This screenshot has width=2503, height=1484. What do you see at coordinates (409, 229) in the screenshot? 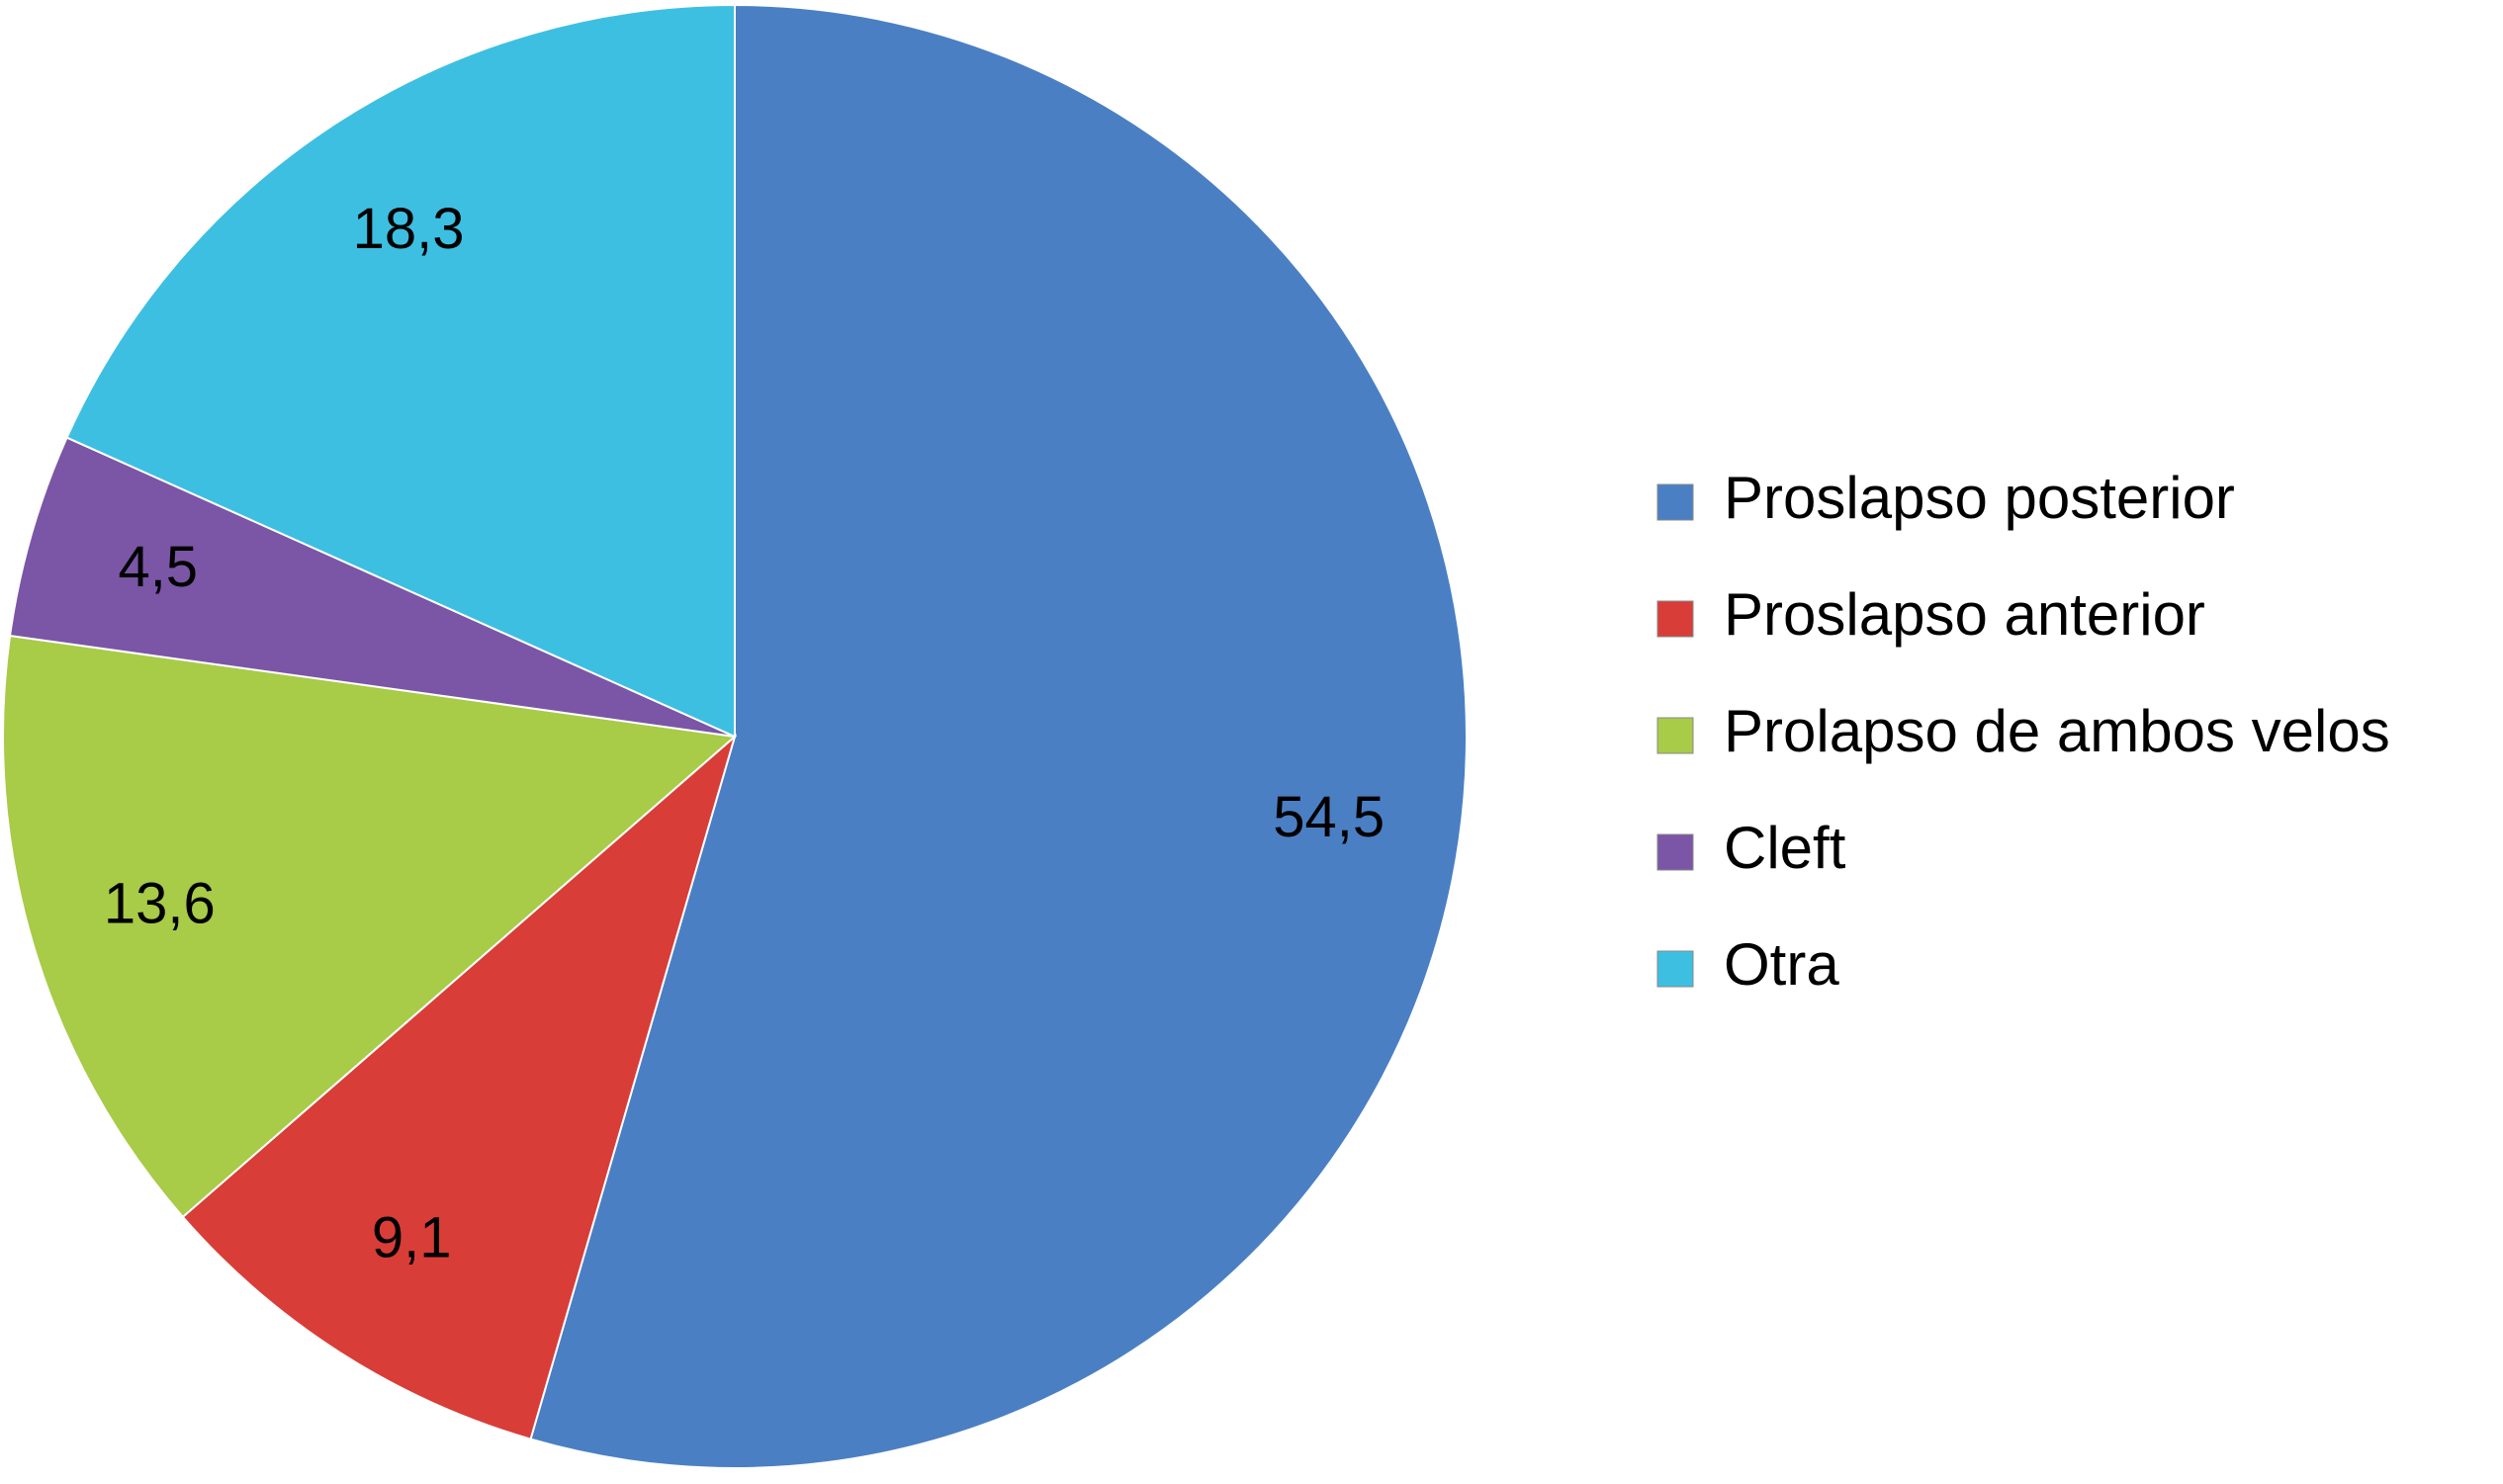
I see `data-label: 18,3` at bounding box center [409, 229].